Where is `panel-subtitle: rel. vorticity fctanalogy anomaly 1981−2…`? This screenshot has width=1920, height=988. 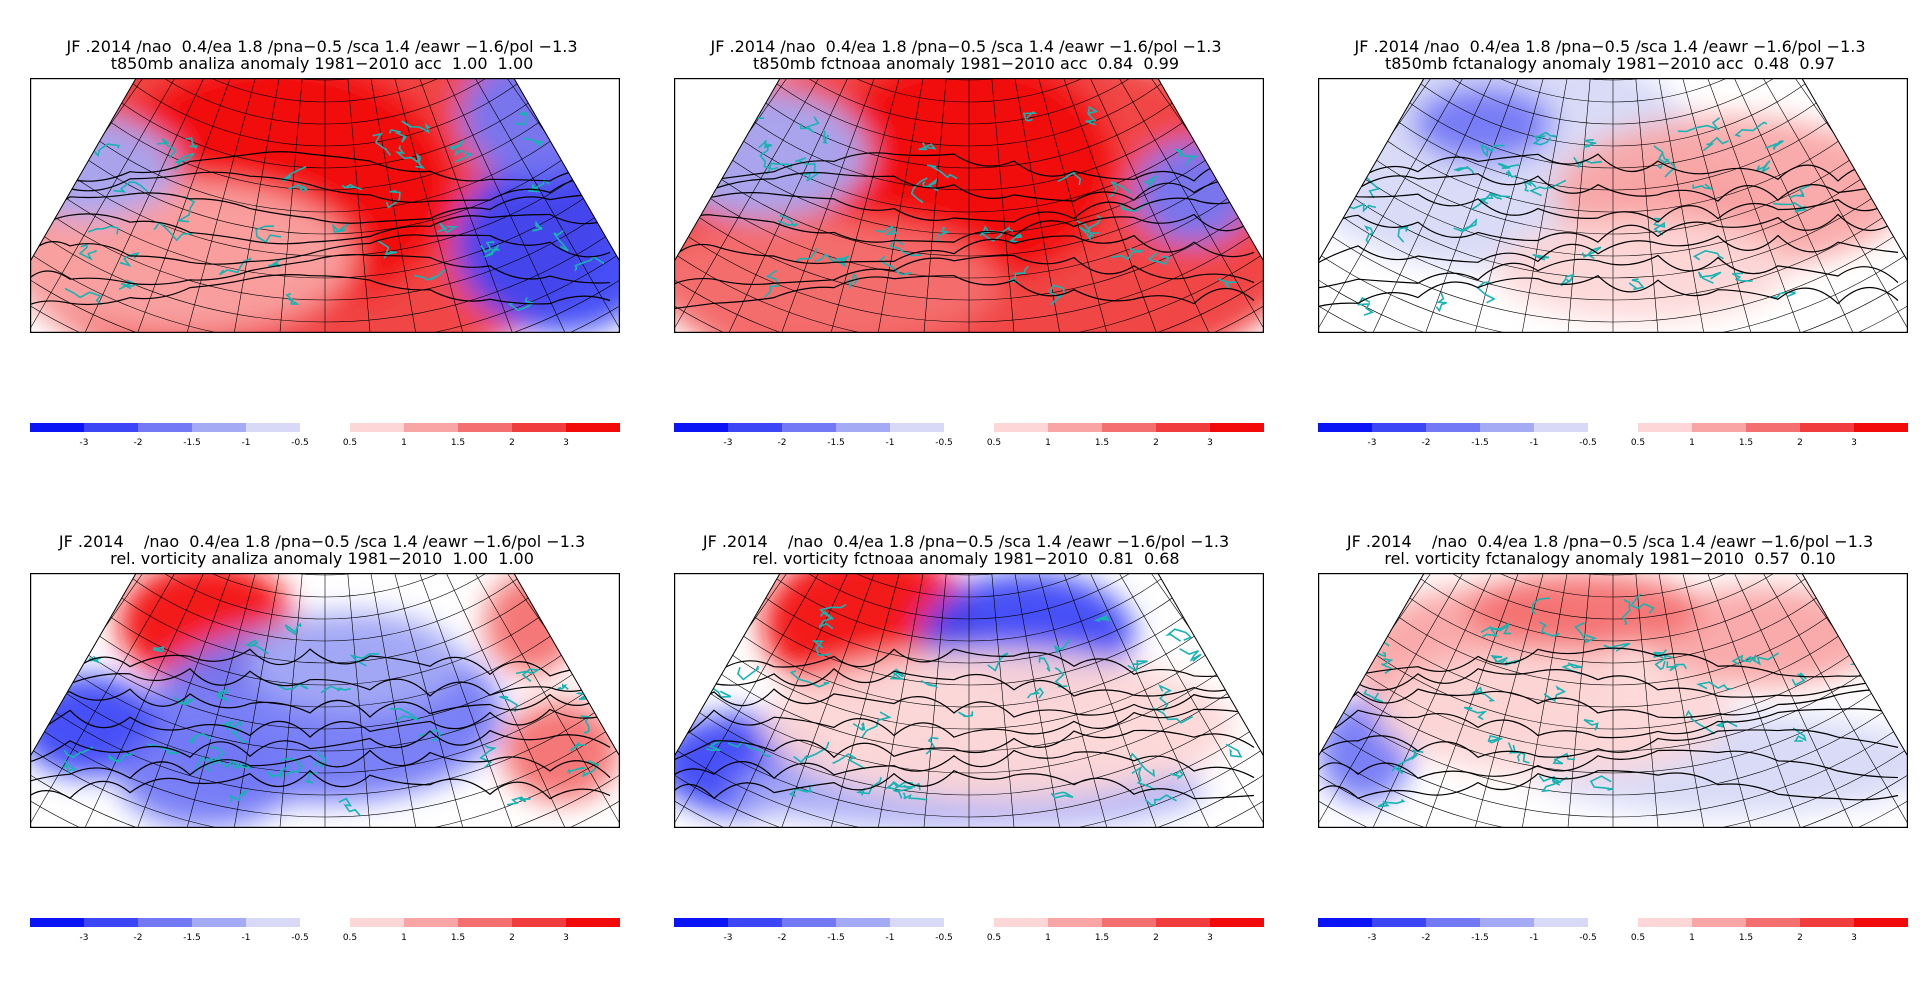
panel-subtitle: rel. vorticity fctanalogy anomaly 1981−2… is located at coordinates (1610, 558).